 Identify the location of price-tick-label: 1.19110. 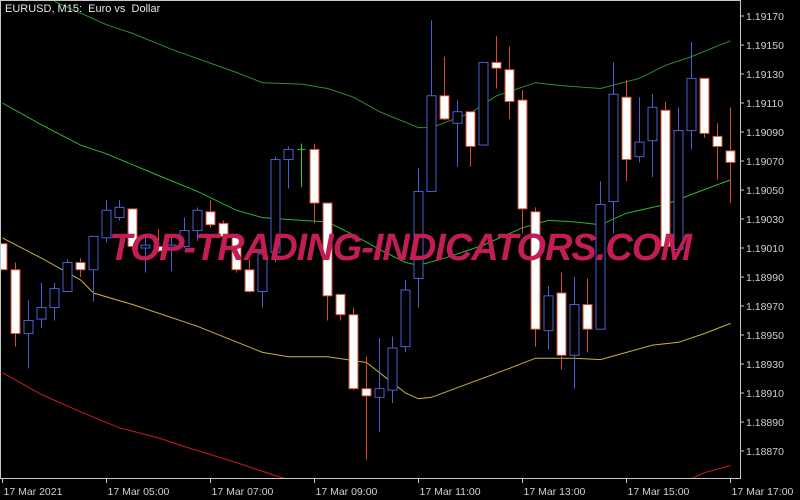
(764, 104).